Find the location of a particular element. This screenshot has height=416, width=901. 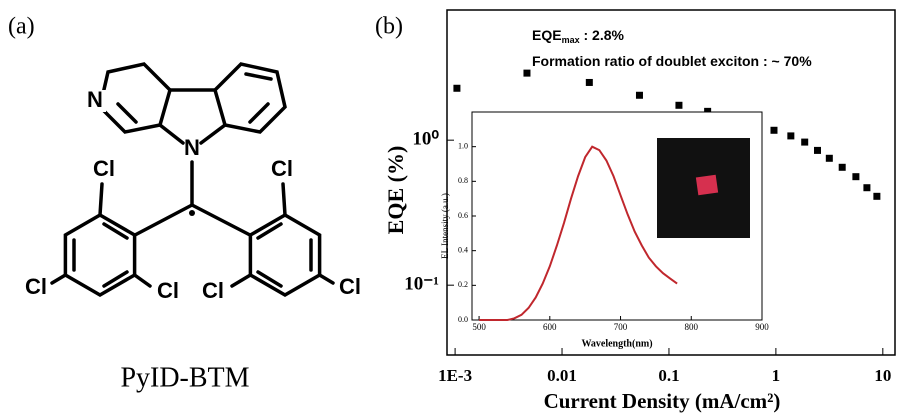

x-tick-label: 0.1 is located at coordinates (668, 375).